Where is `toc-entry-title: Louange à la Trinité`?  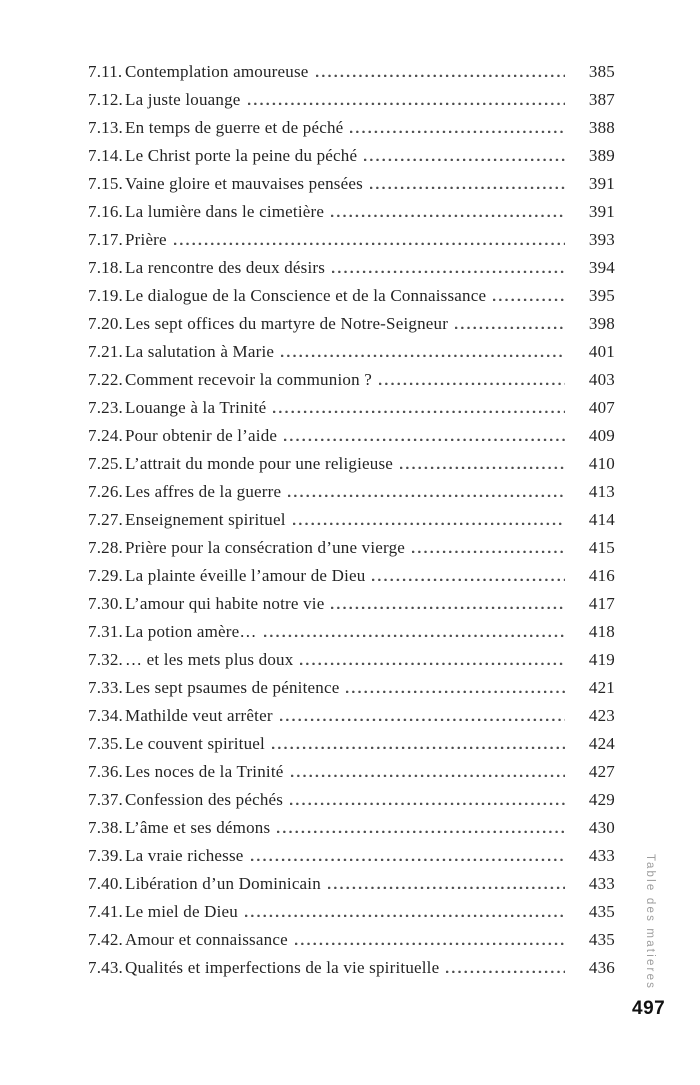 toc-entry-title: Louange à la Trinité is located at coordinates (196, 407).